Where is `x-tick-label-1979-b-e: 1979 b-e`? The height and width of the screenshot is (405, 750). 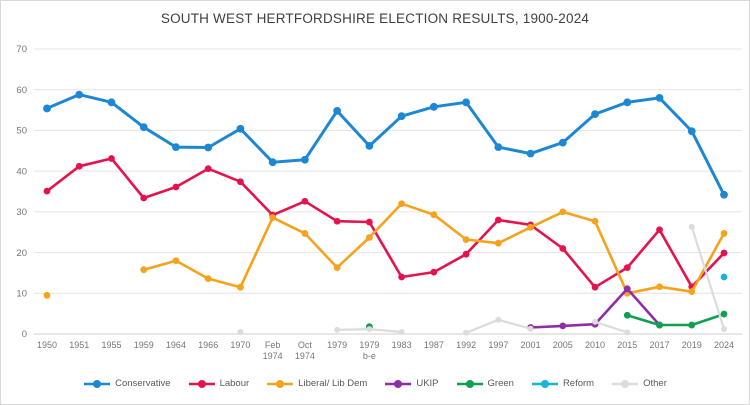 x-tick-label-1979-b-e: 1979 b-e is located at coordinates (369, 350).